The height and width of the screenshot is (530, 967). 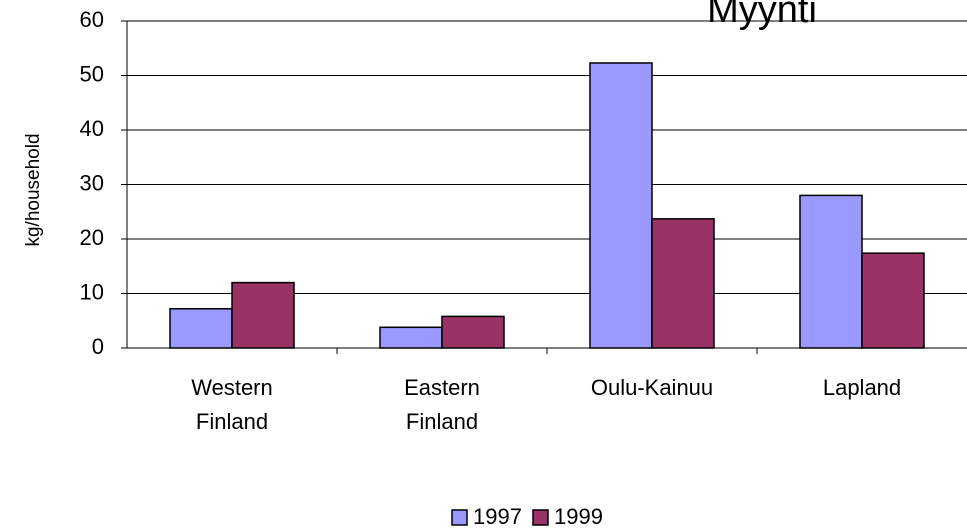 What do you see at coordinates (92, 291) in the screenshot?
I see `y-tick-label: 10` at bounding box center [92, 291].